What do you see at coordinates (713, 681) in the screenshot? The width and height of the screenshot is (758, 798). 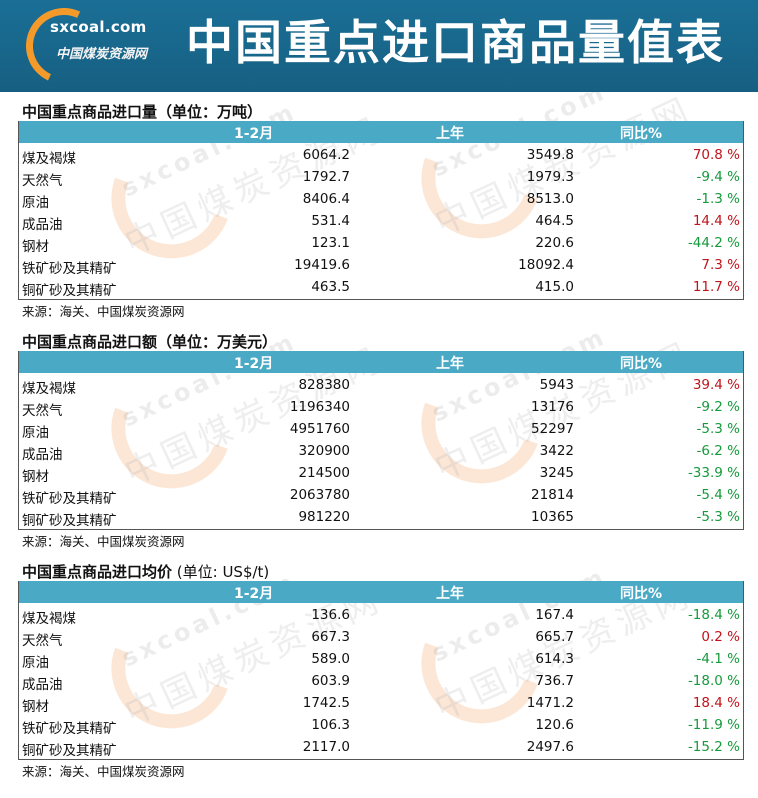 I see `row-yoy: -18.0 %` at bounding box center [713, 681].